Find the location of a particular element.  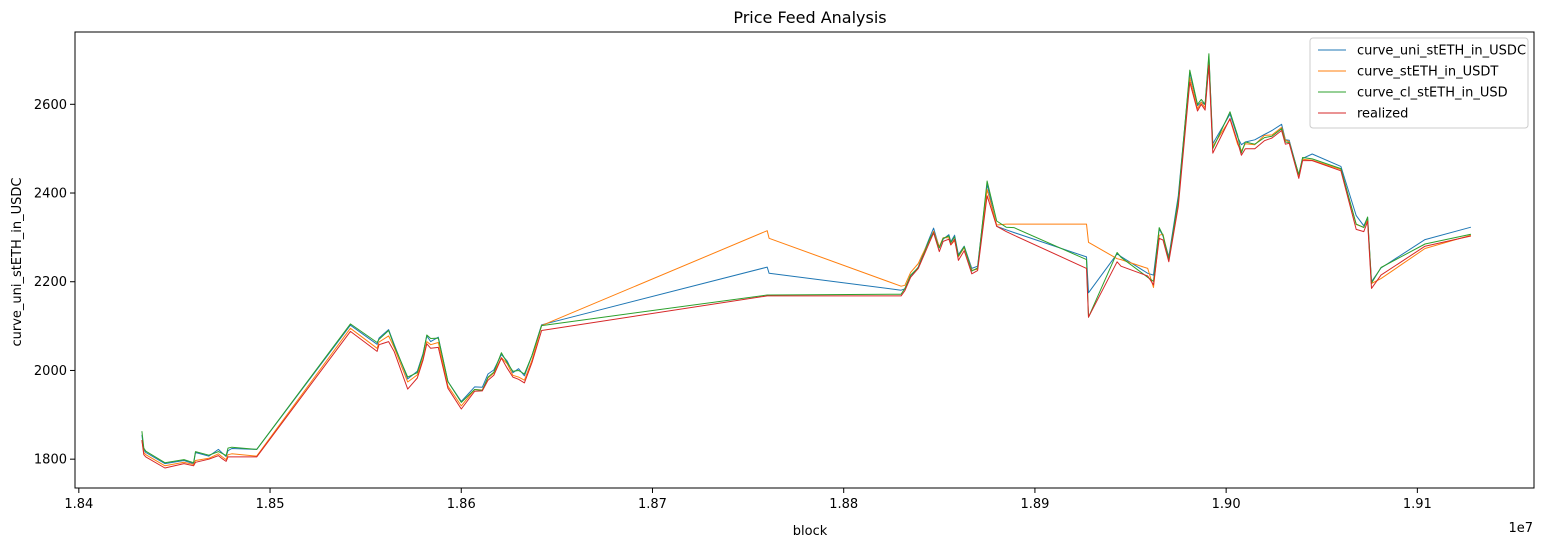

legend-label-1: curve_stETH_in_USDT is located at coordinates (1427, 72).